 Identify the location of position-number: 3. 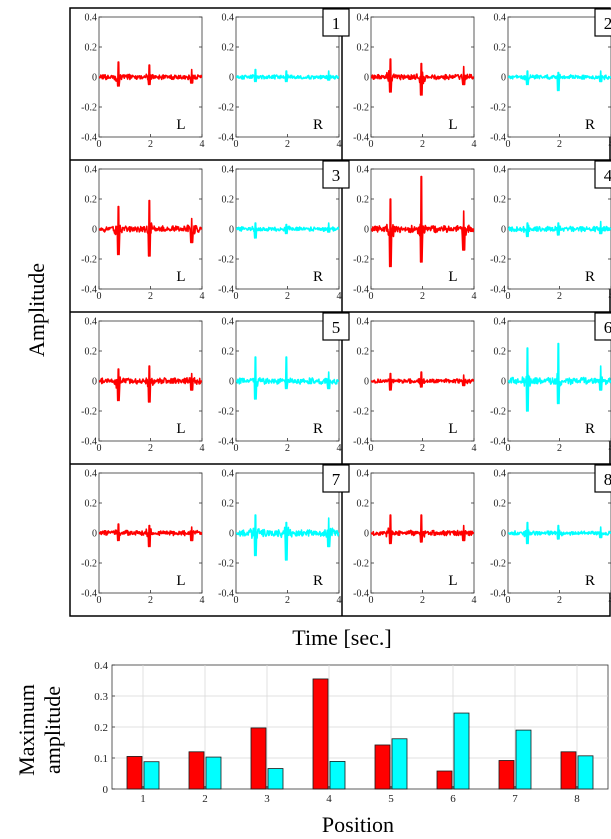
(336, 175).